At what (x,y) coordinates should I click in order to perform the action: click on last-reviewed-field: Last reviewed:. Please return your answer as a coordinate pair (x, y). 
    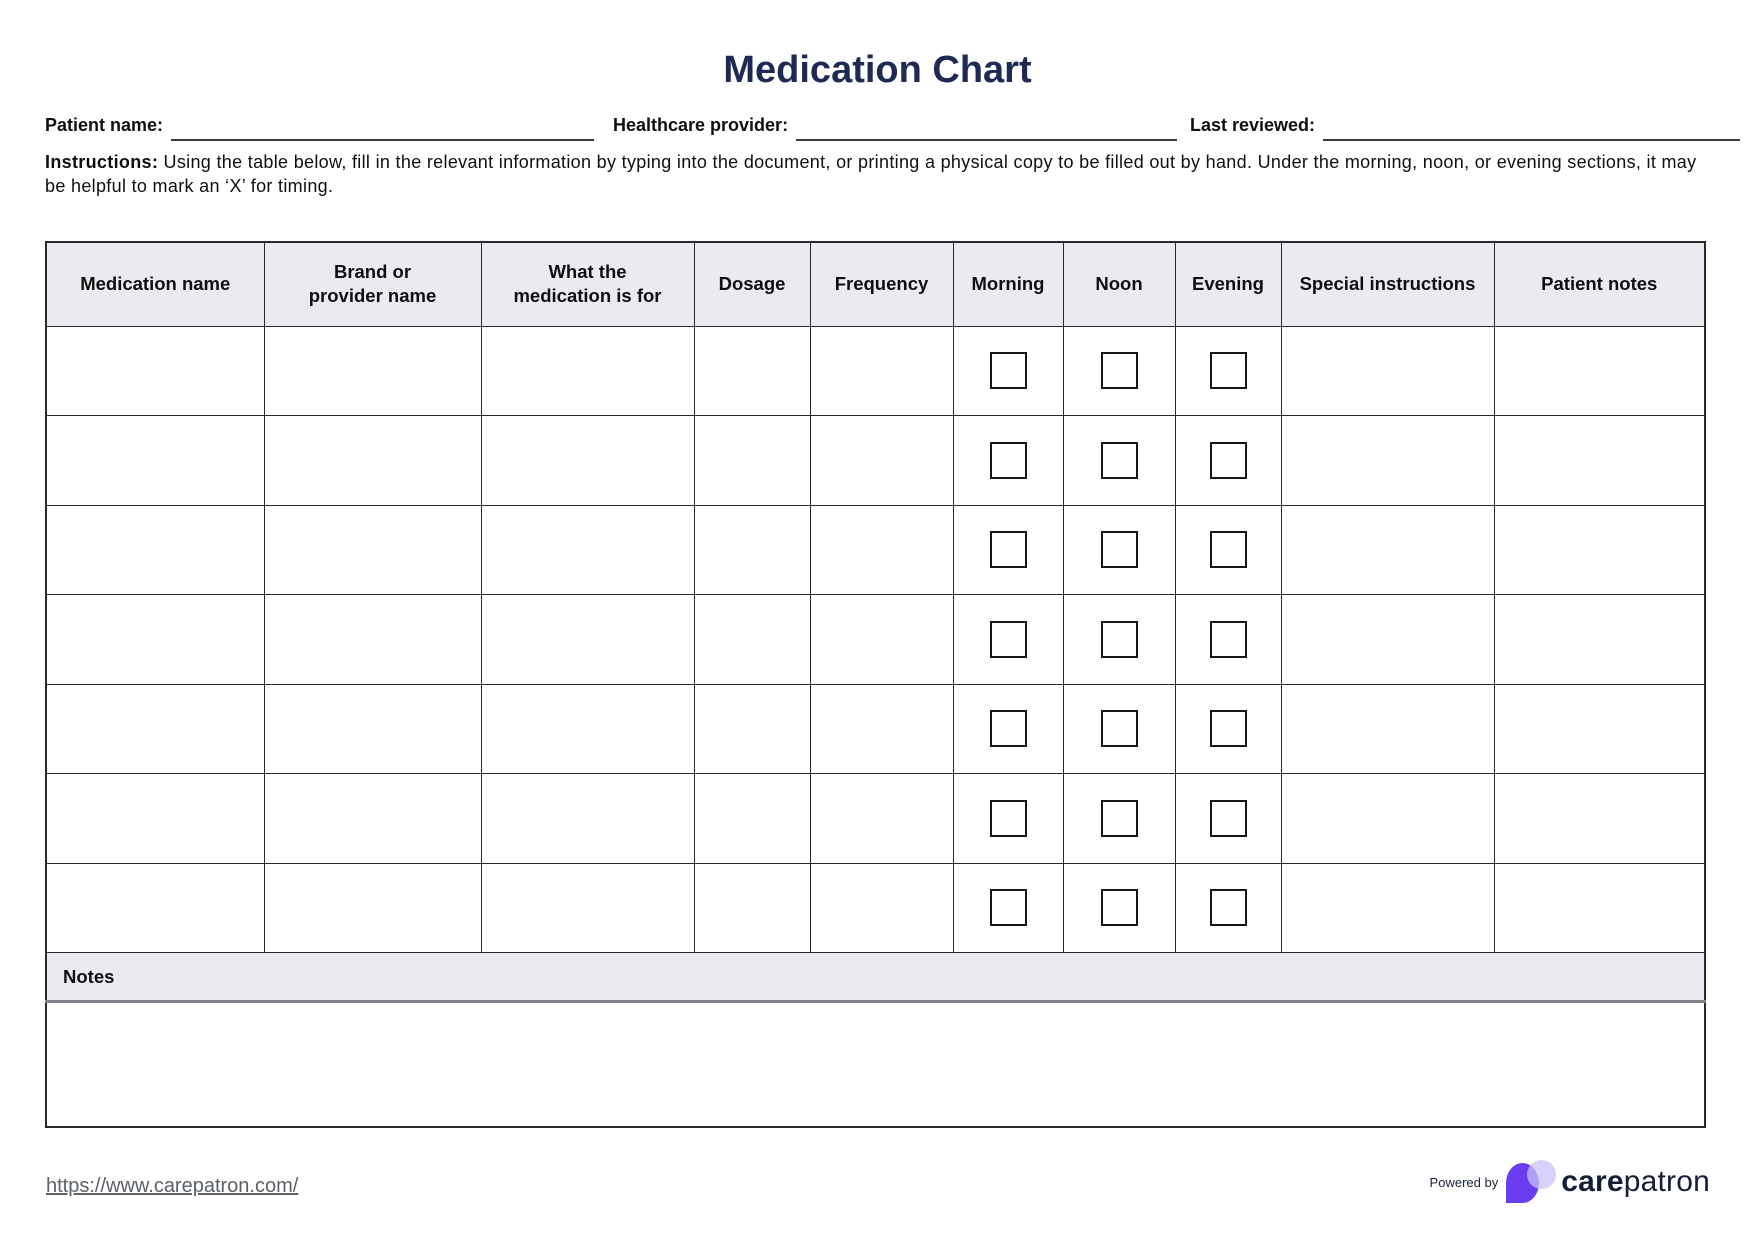
    Looking at the image, I should click on (1465, 126).